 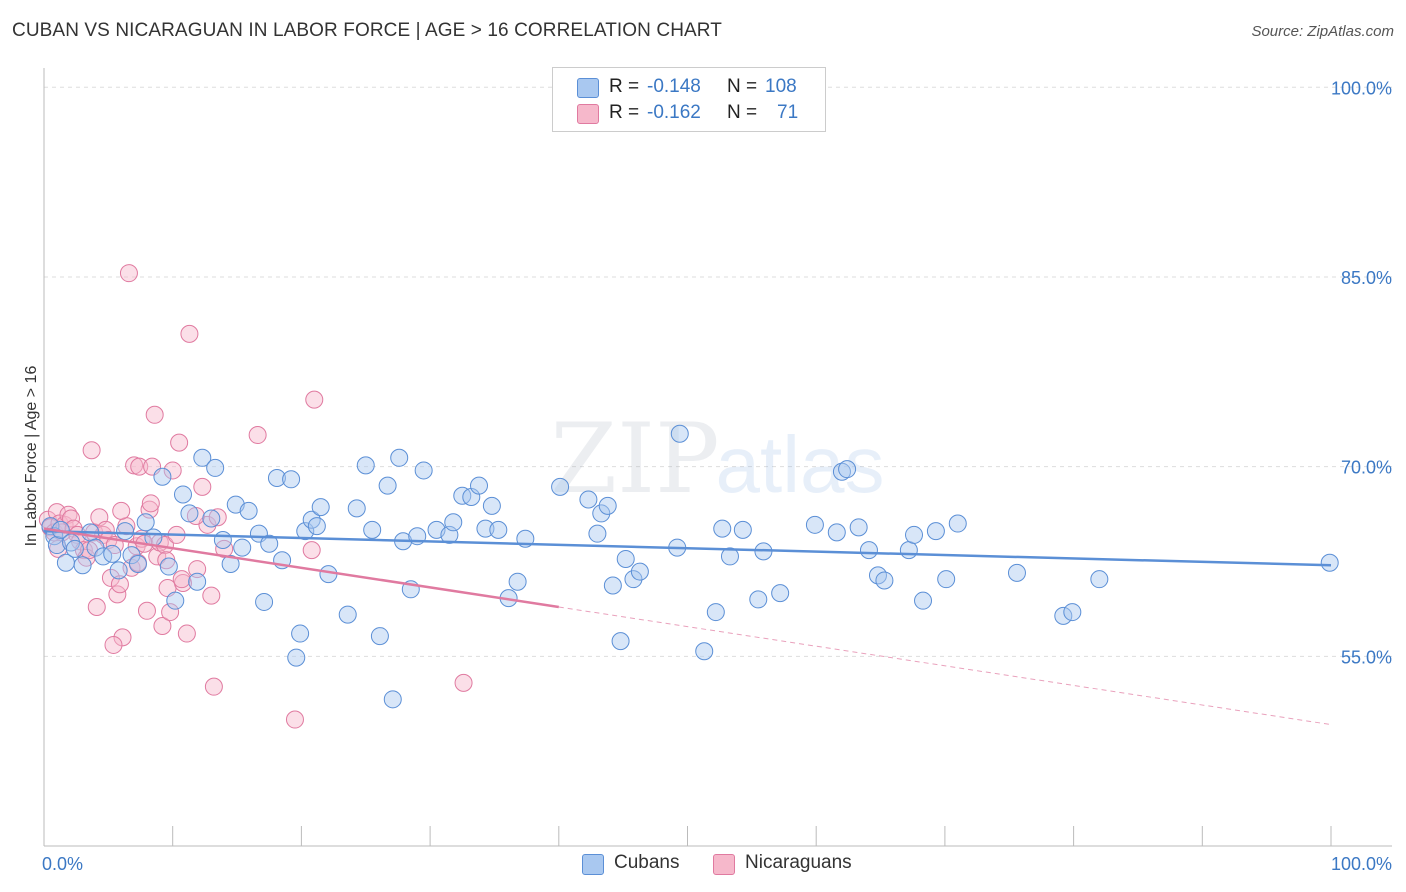 What do you see at coordinates (647, 862) in the screenshot?
I see `legend-label-cubans: Cubans` at bounding box center [647, 862].